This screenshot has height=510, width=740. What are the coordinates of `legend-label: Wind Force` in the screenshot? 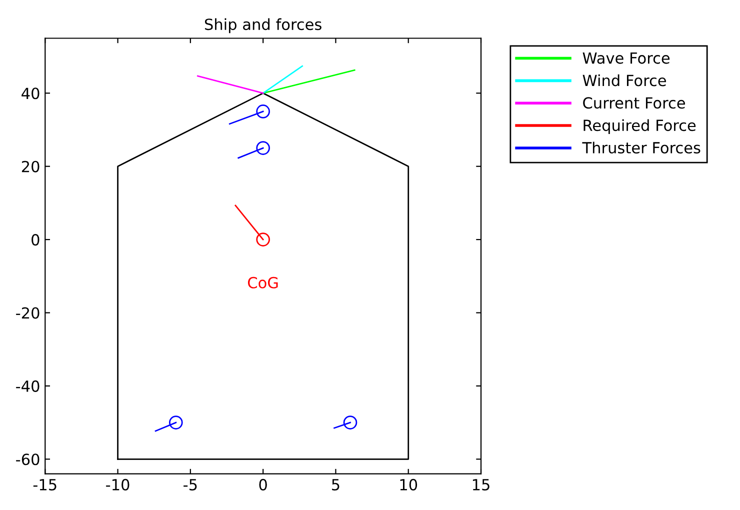 It's located at (624, 80).